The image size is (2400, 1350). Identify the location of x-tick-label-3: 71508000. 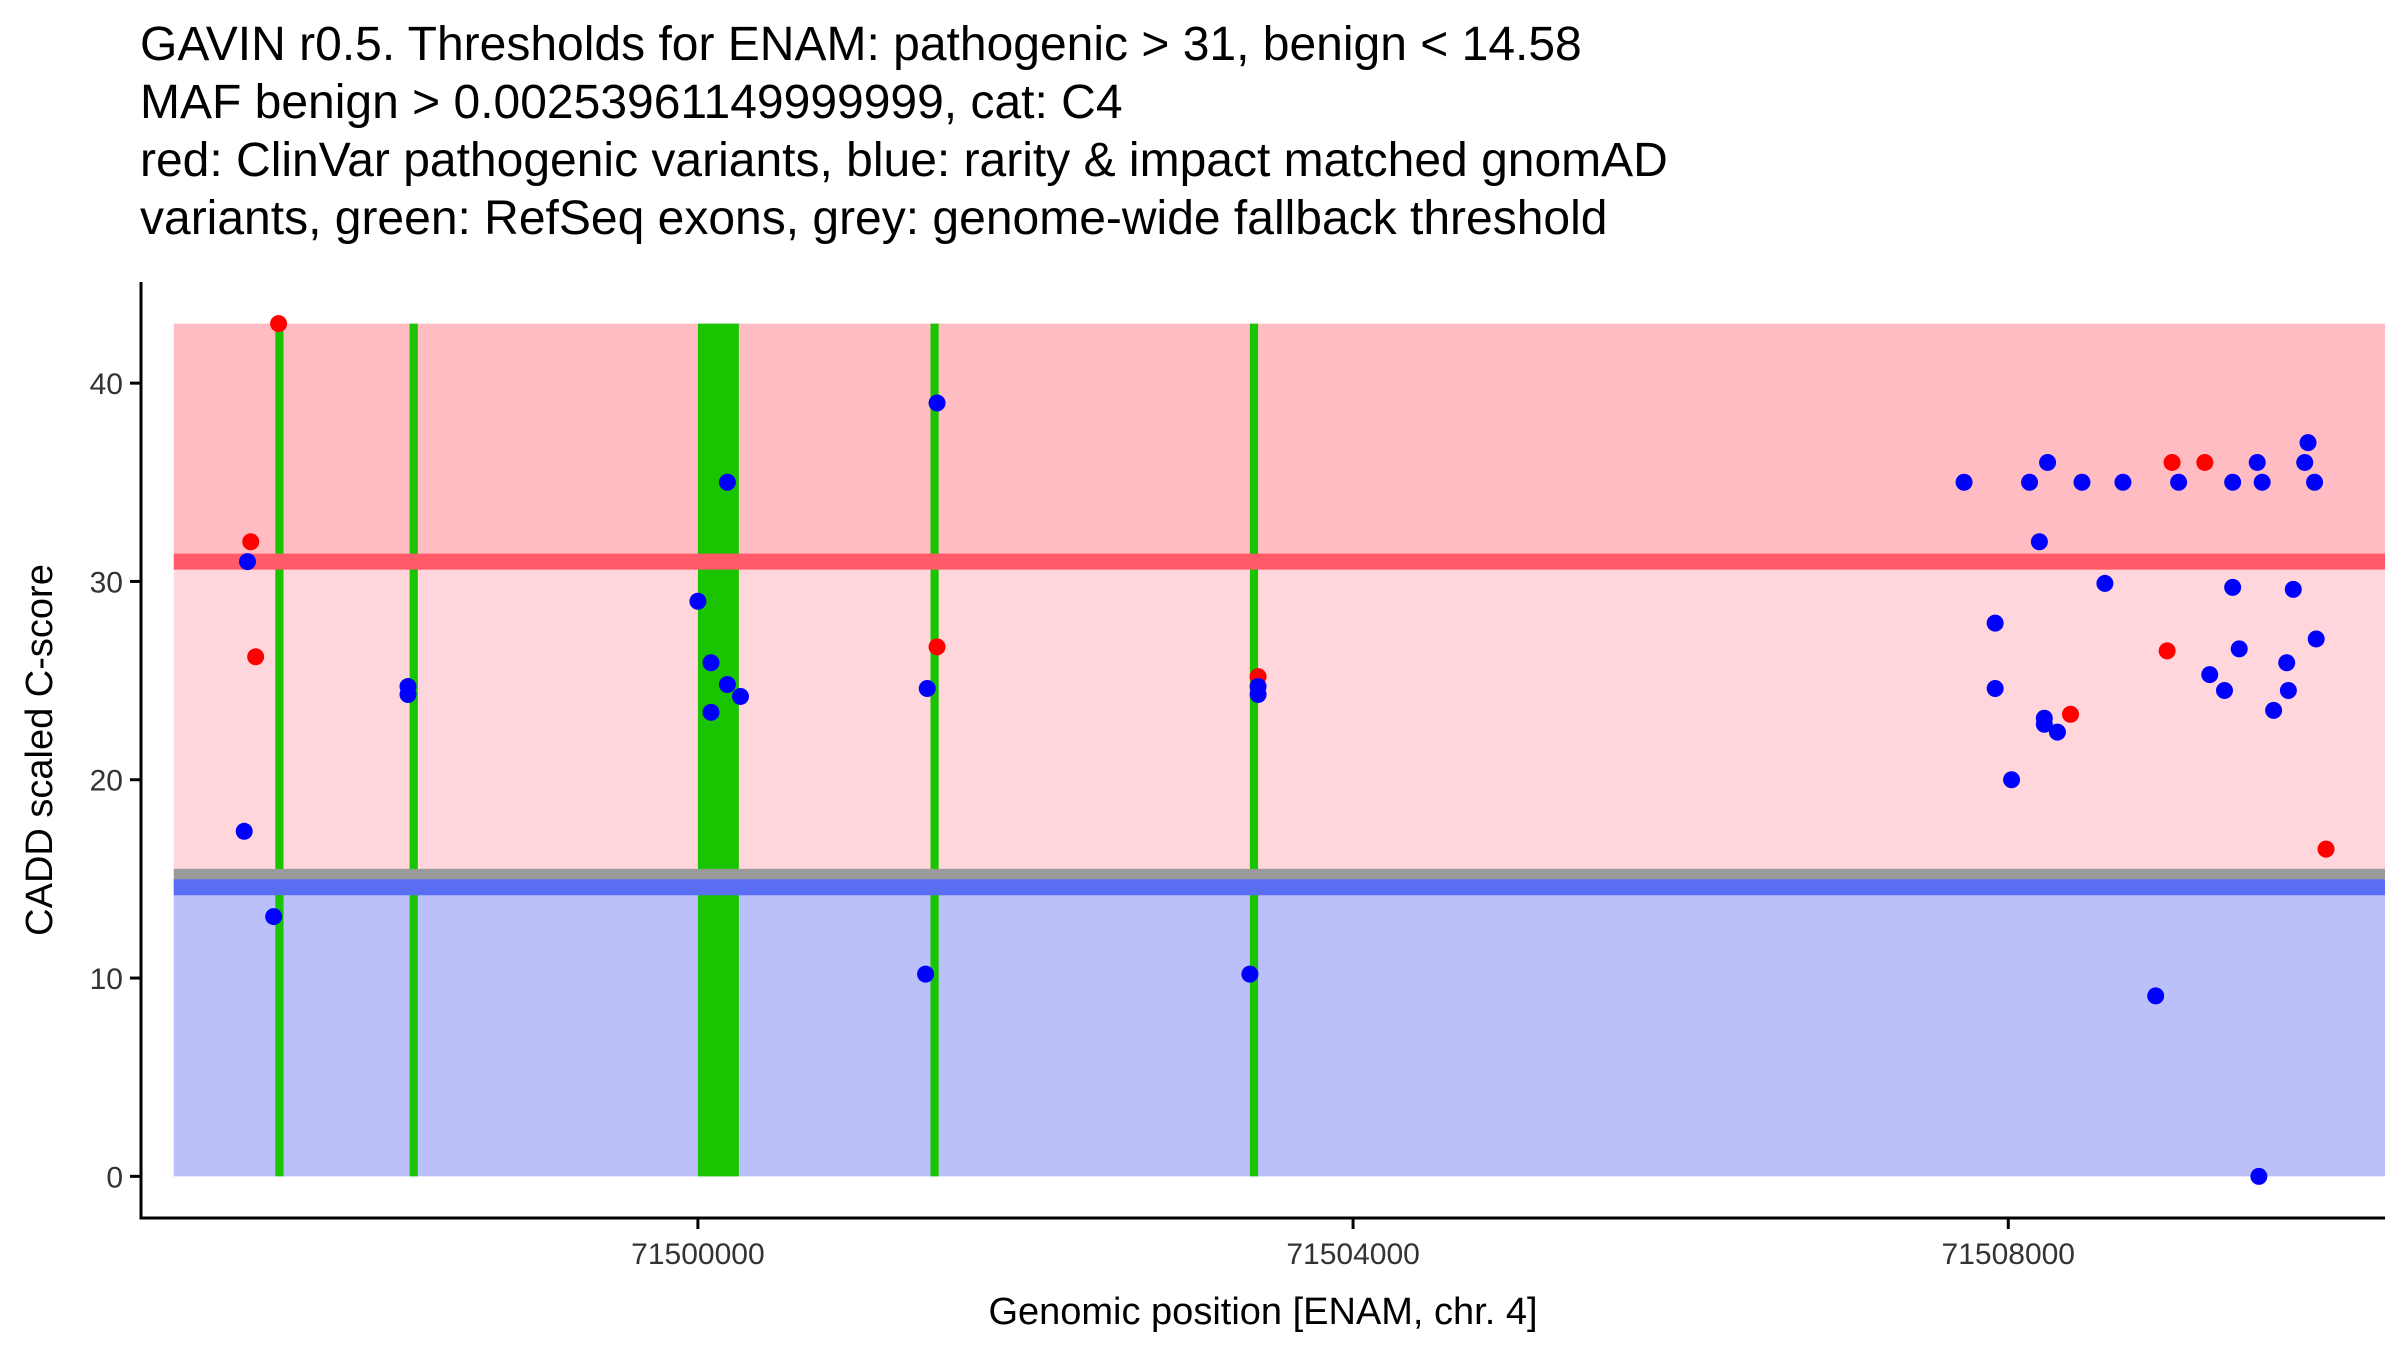
(2008, 1254).